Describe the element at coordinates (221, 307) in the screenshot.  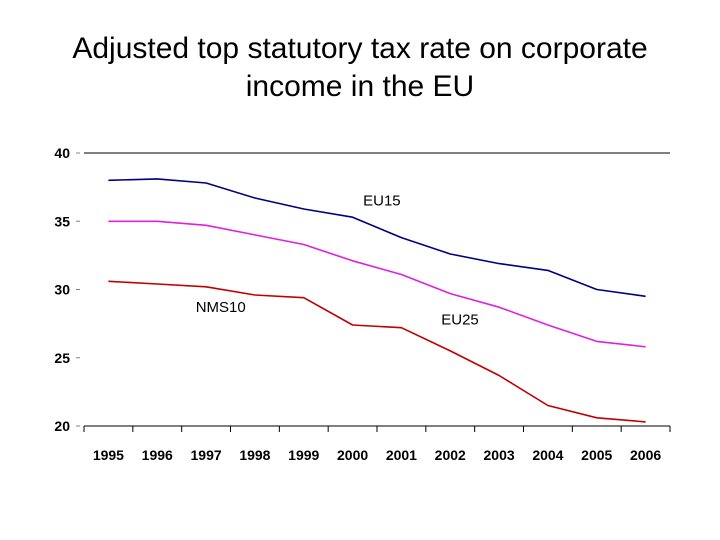
I see `series-label-nms10: NMS10` at that location.